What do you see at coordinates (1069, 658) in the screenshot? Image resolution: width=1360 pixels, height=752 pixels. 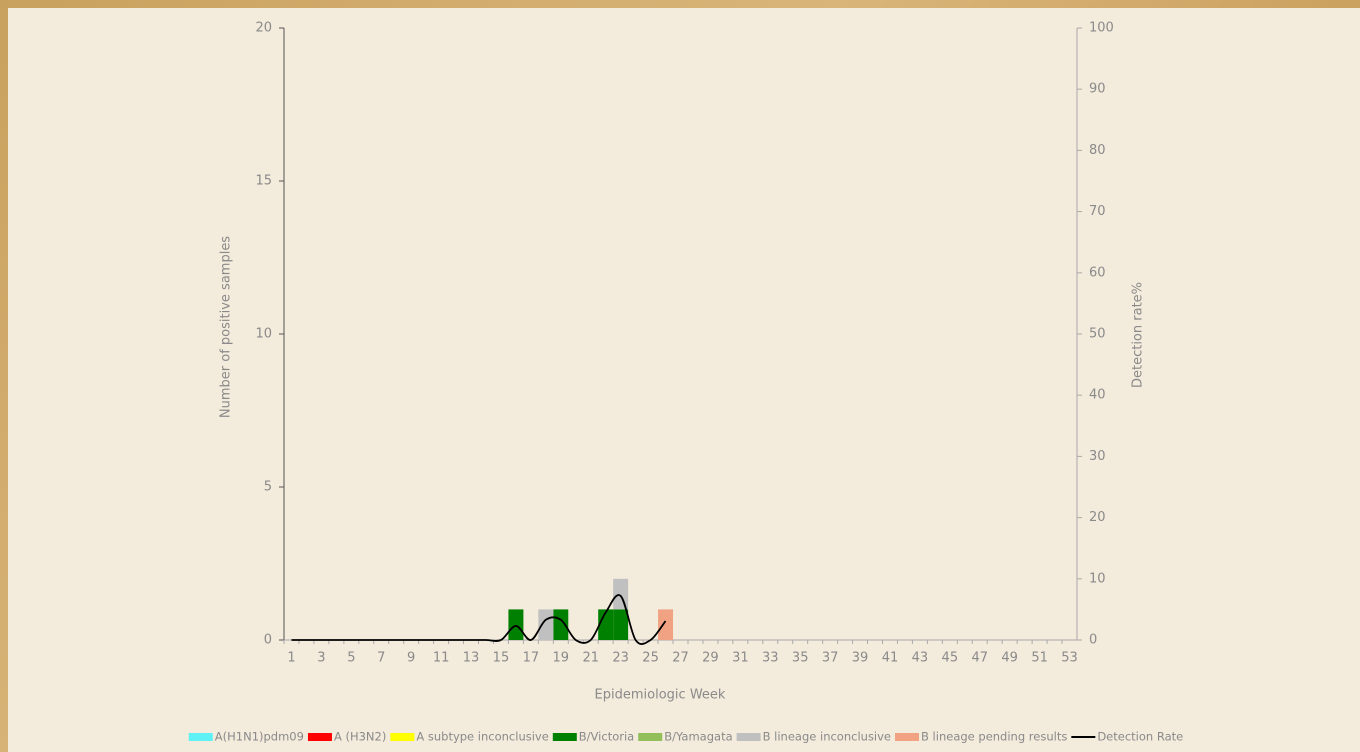 I see `x-tick-label: 53` at bounding box center [1069, 658].